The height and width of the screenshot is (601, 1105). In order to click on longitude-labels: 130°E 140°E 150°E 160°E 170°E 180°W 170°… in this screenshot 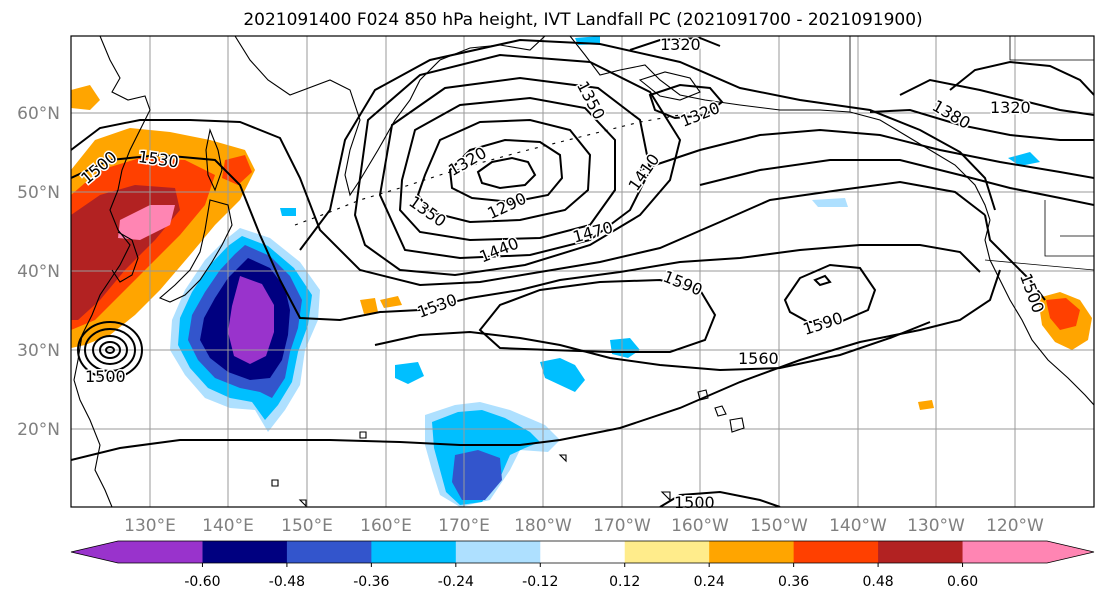, I will do `click(584, 526)`.